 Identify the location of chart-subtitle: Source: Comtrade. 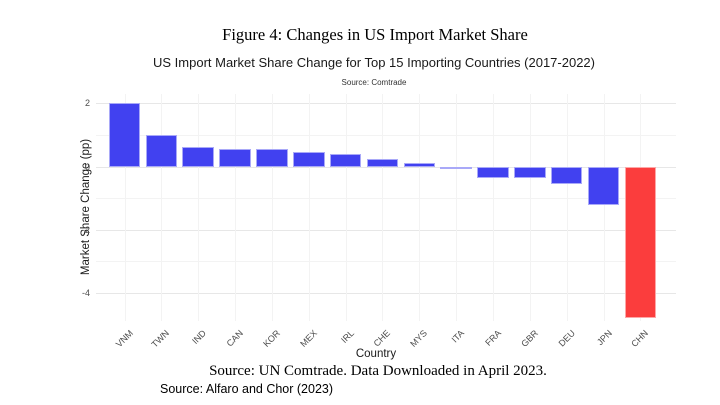
(374, 82).